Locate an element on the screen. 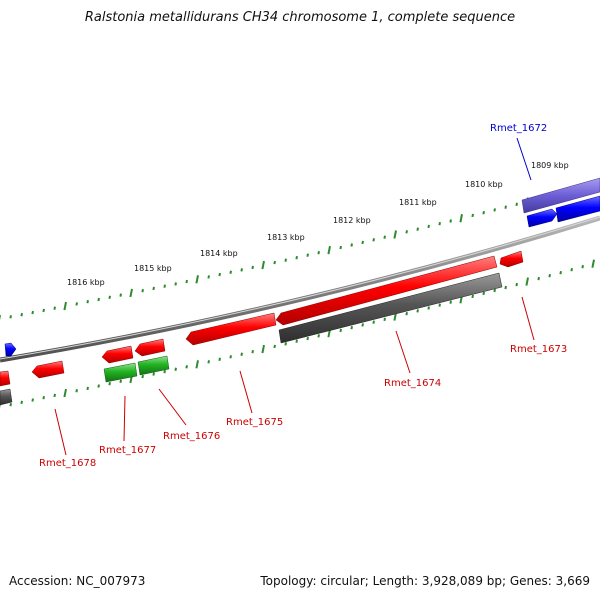 Image resolution: width=600 pixels, height=600 pixels. gene-rmet-1672-arrow is located at coordinates (542, 218).